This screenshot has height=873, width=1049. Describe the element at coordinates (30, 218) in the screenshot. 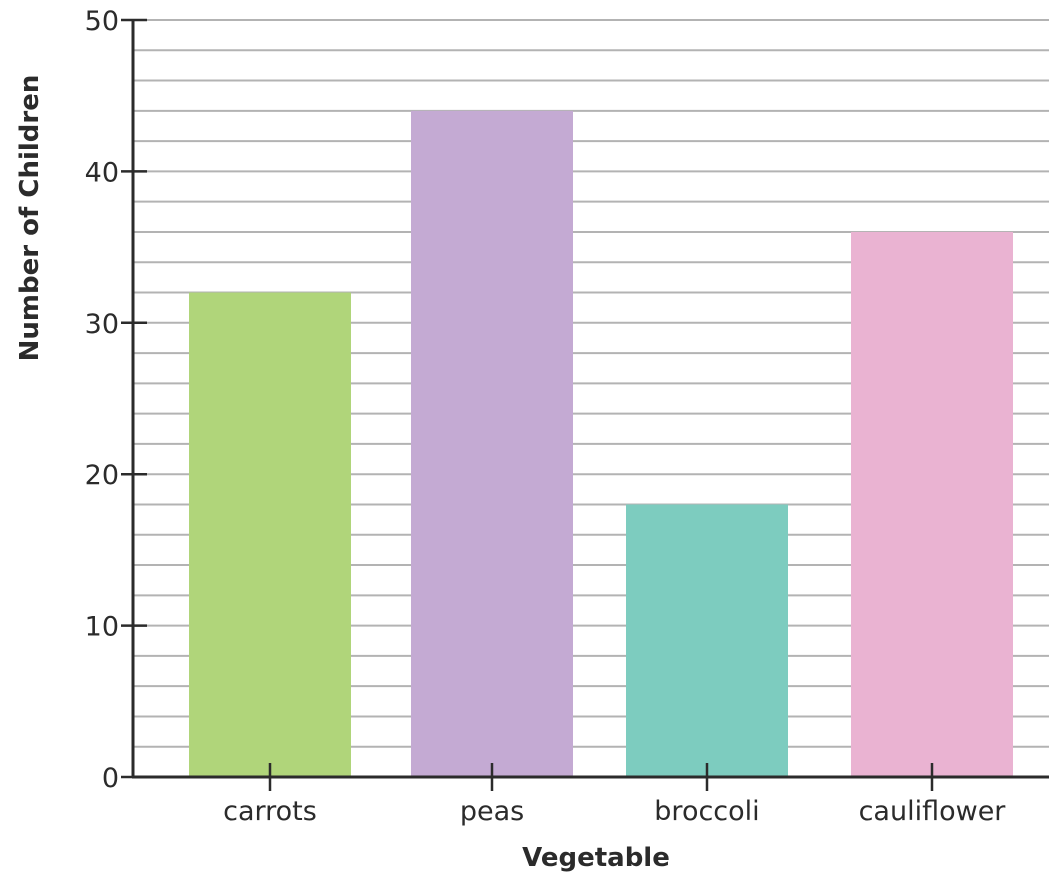

I see `y-axis-title: Number of Children` at that location.